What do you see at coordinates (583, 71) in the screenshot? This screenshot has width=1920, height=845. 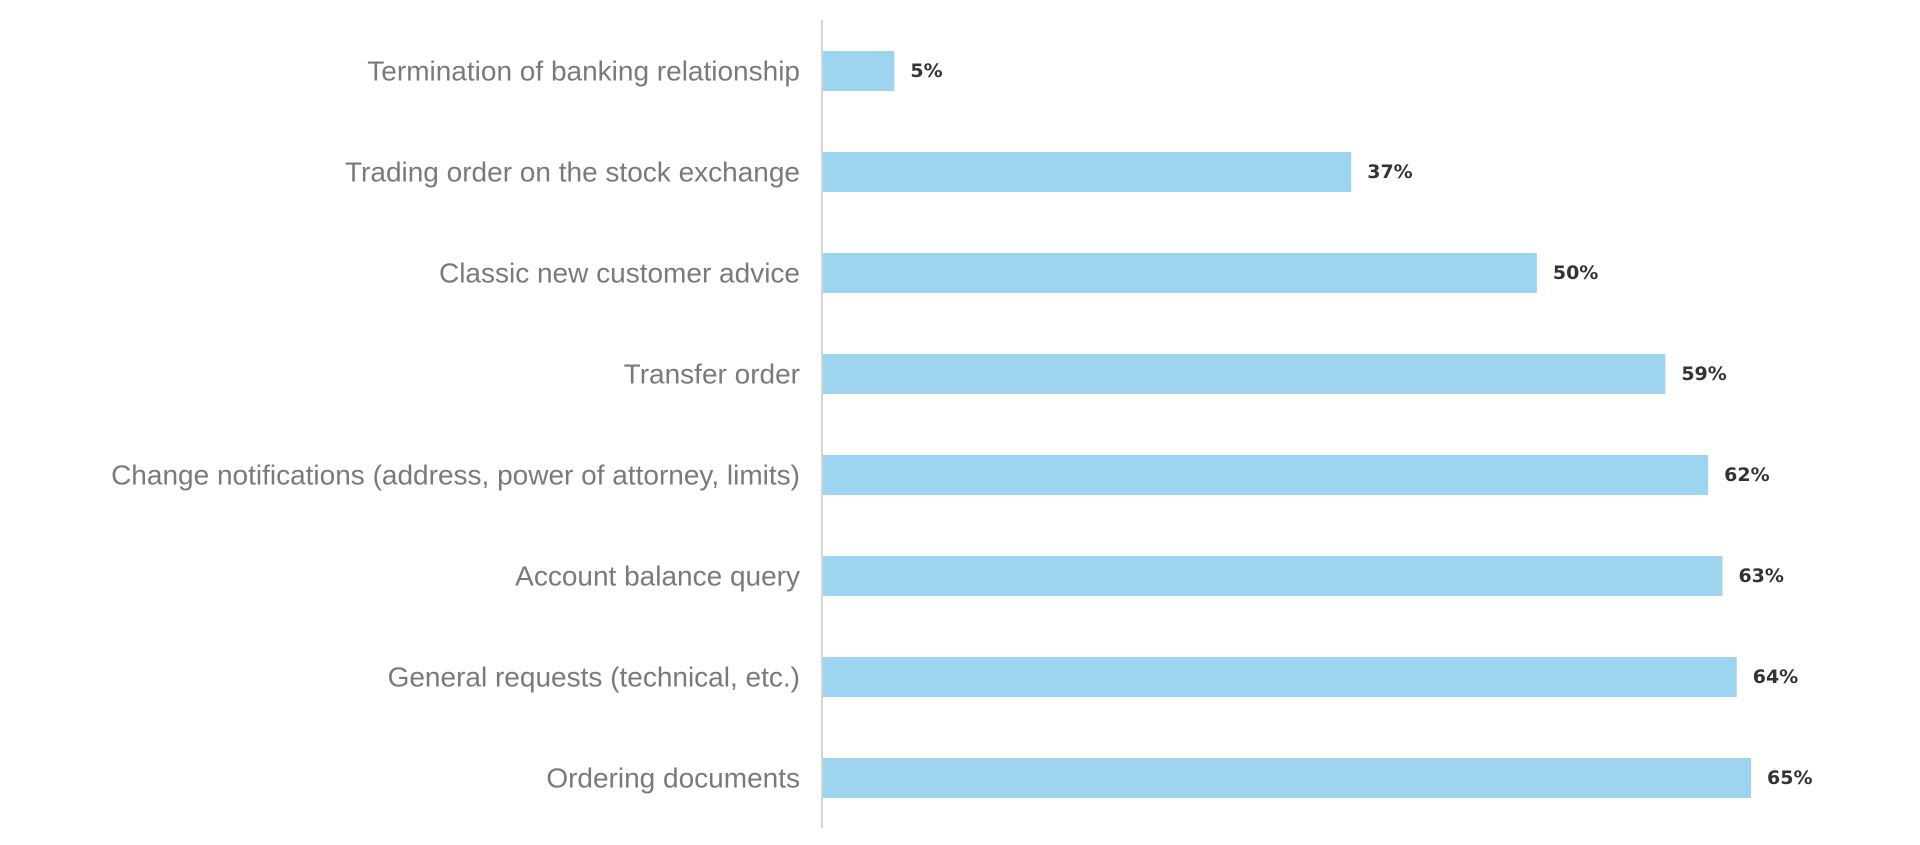 I see `category-label-1: Termination of banking relationship` at bounding box center [583, 71].